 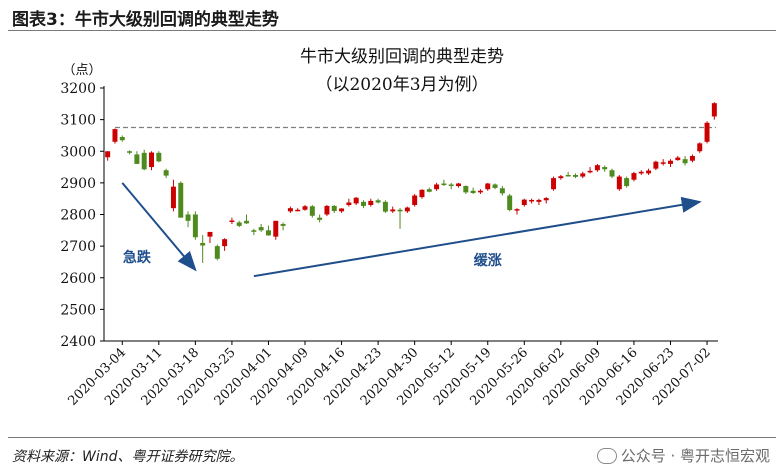 I want to click on y-tick-label: 2400, so click(x=78, y=342).